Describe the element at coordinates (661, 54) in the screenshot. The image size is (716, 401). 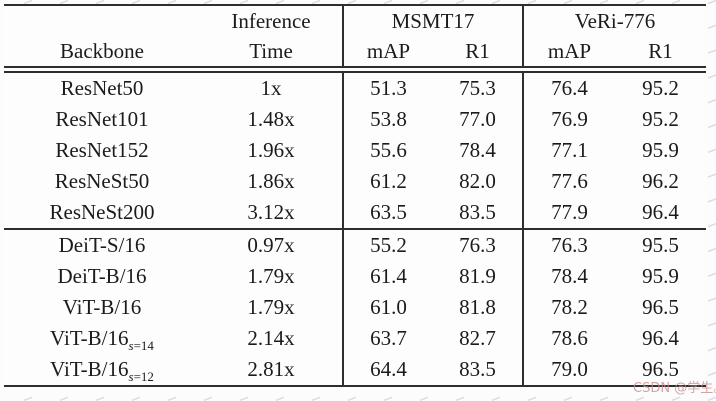
I see `col-header-veri-r1: R1` at that location.